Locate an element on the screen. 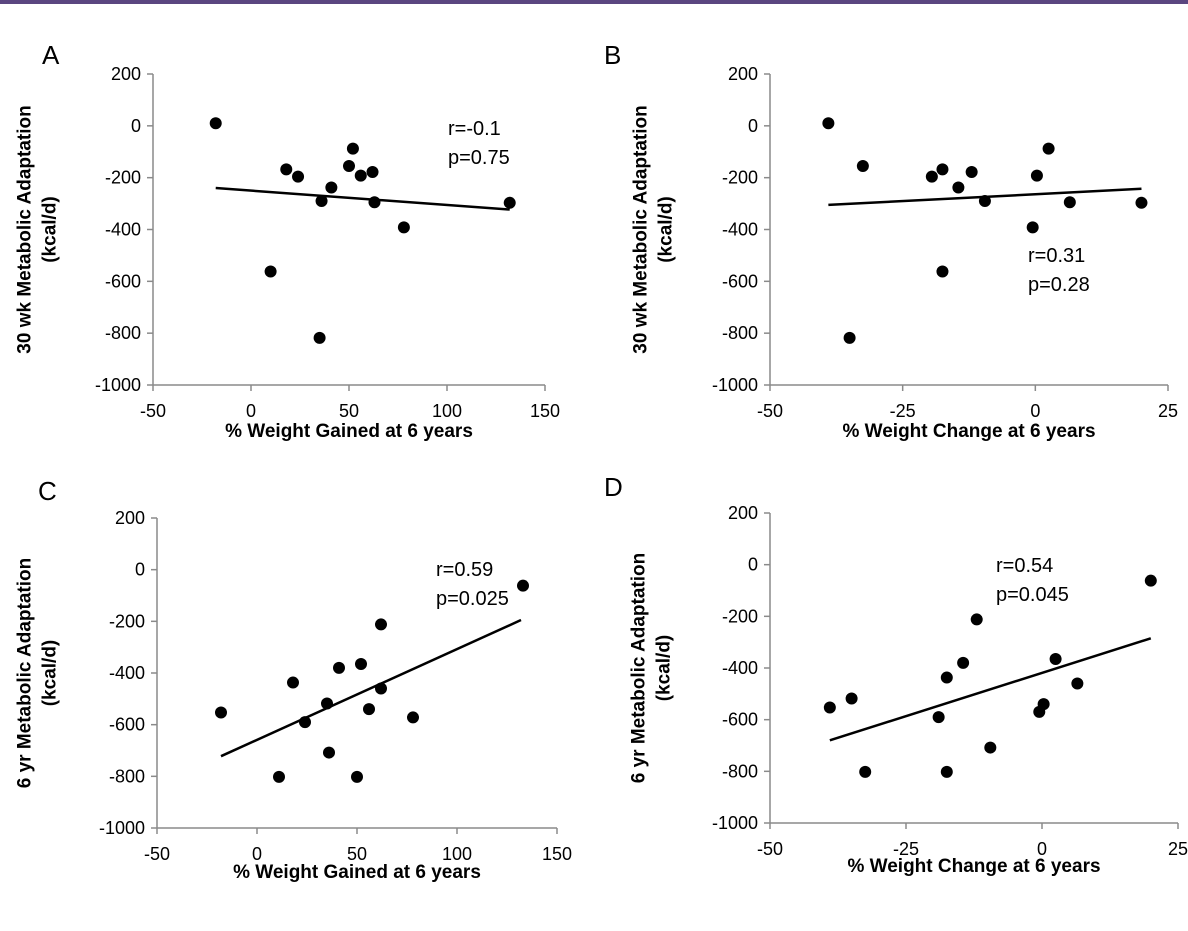 This screenshot has width=1188, height=931. y-axis-label-line1: 6 yr Metabolic Adaptation is located at coordinates (25, 673).